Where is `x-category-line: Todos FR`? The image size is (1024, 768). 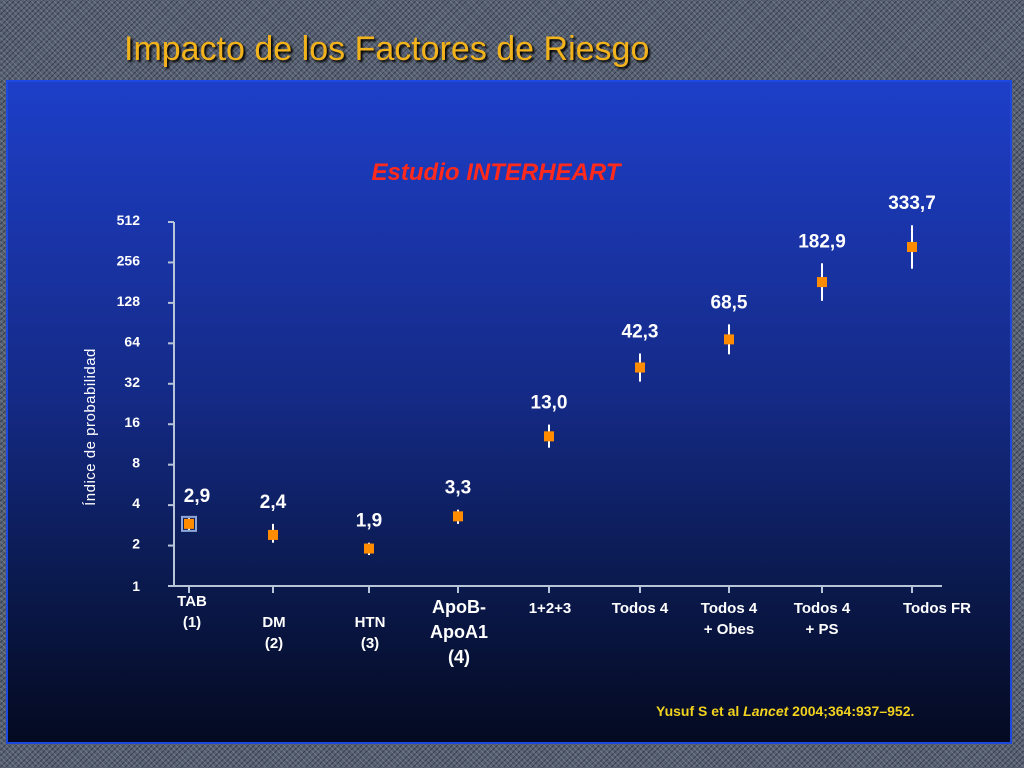
x-category-line: Todos FR is located at coordinates (937, 608).